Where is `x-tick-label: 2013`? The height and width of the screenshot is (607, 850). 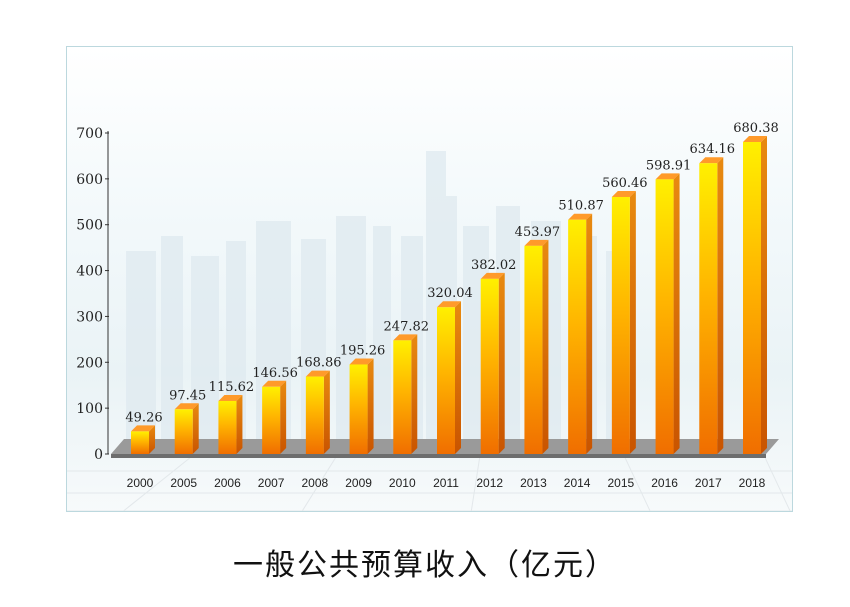 x-tick-label: 2013 is located at coordinates (533, 483).